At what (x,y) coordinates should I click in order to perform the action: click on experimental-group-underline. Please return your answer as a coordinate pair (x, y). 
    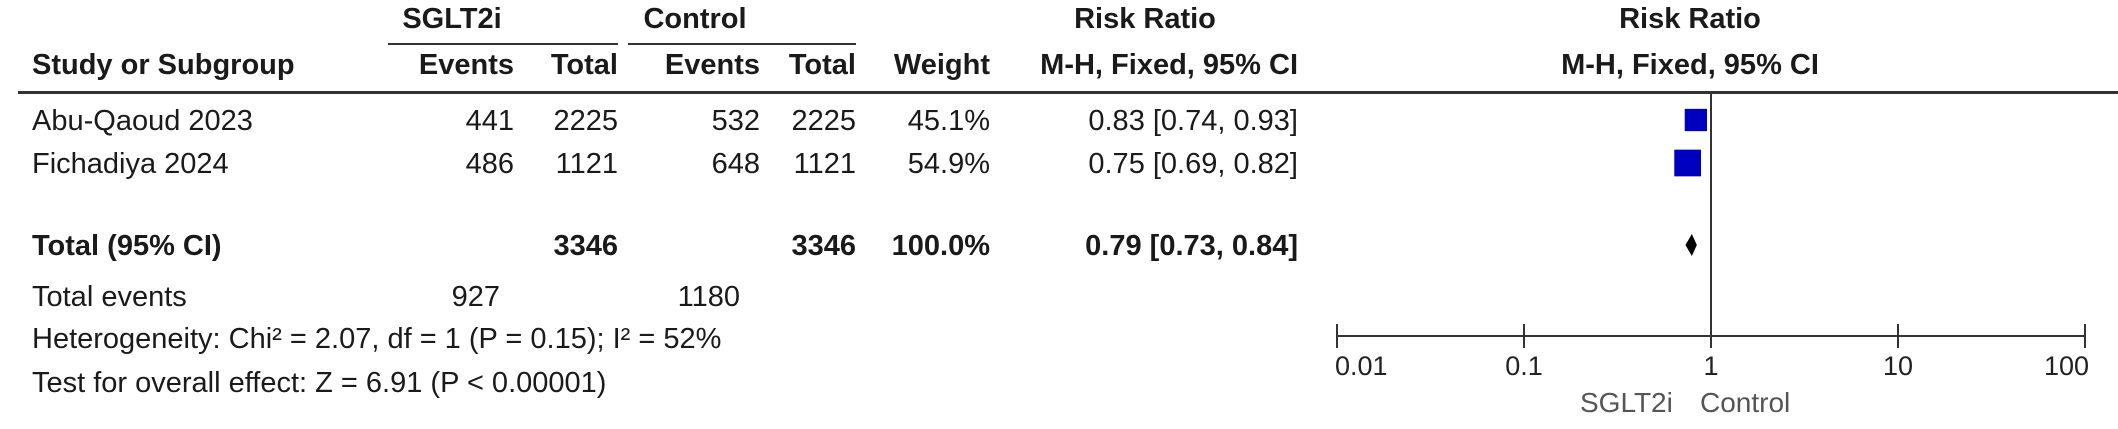
    Looking at the image, I should click on (503, 44).